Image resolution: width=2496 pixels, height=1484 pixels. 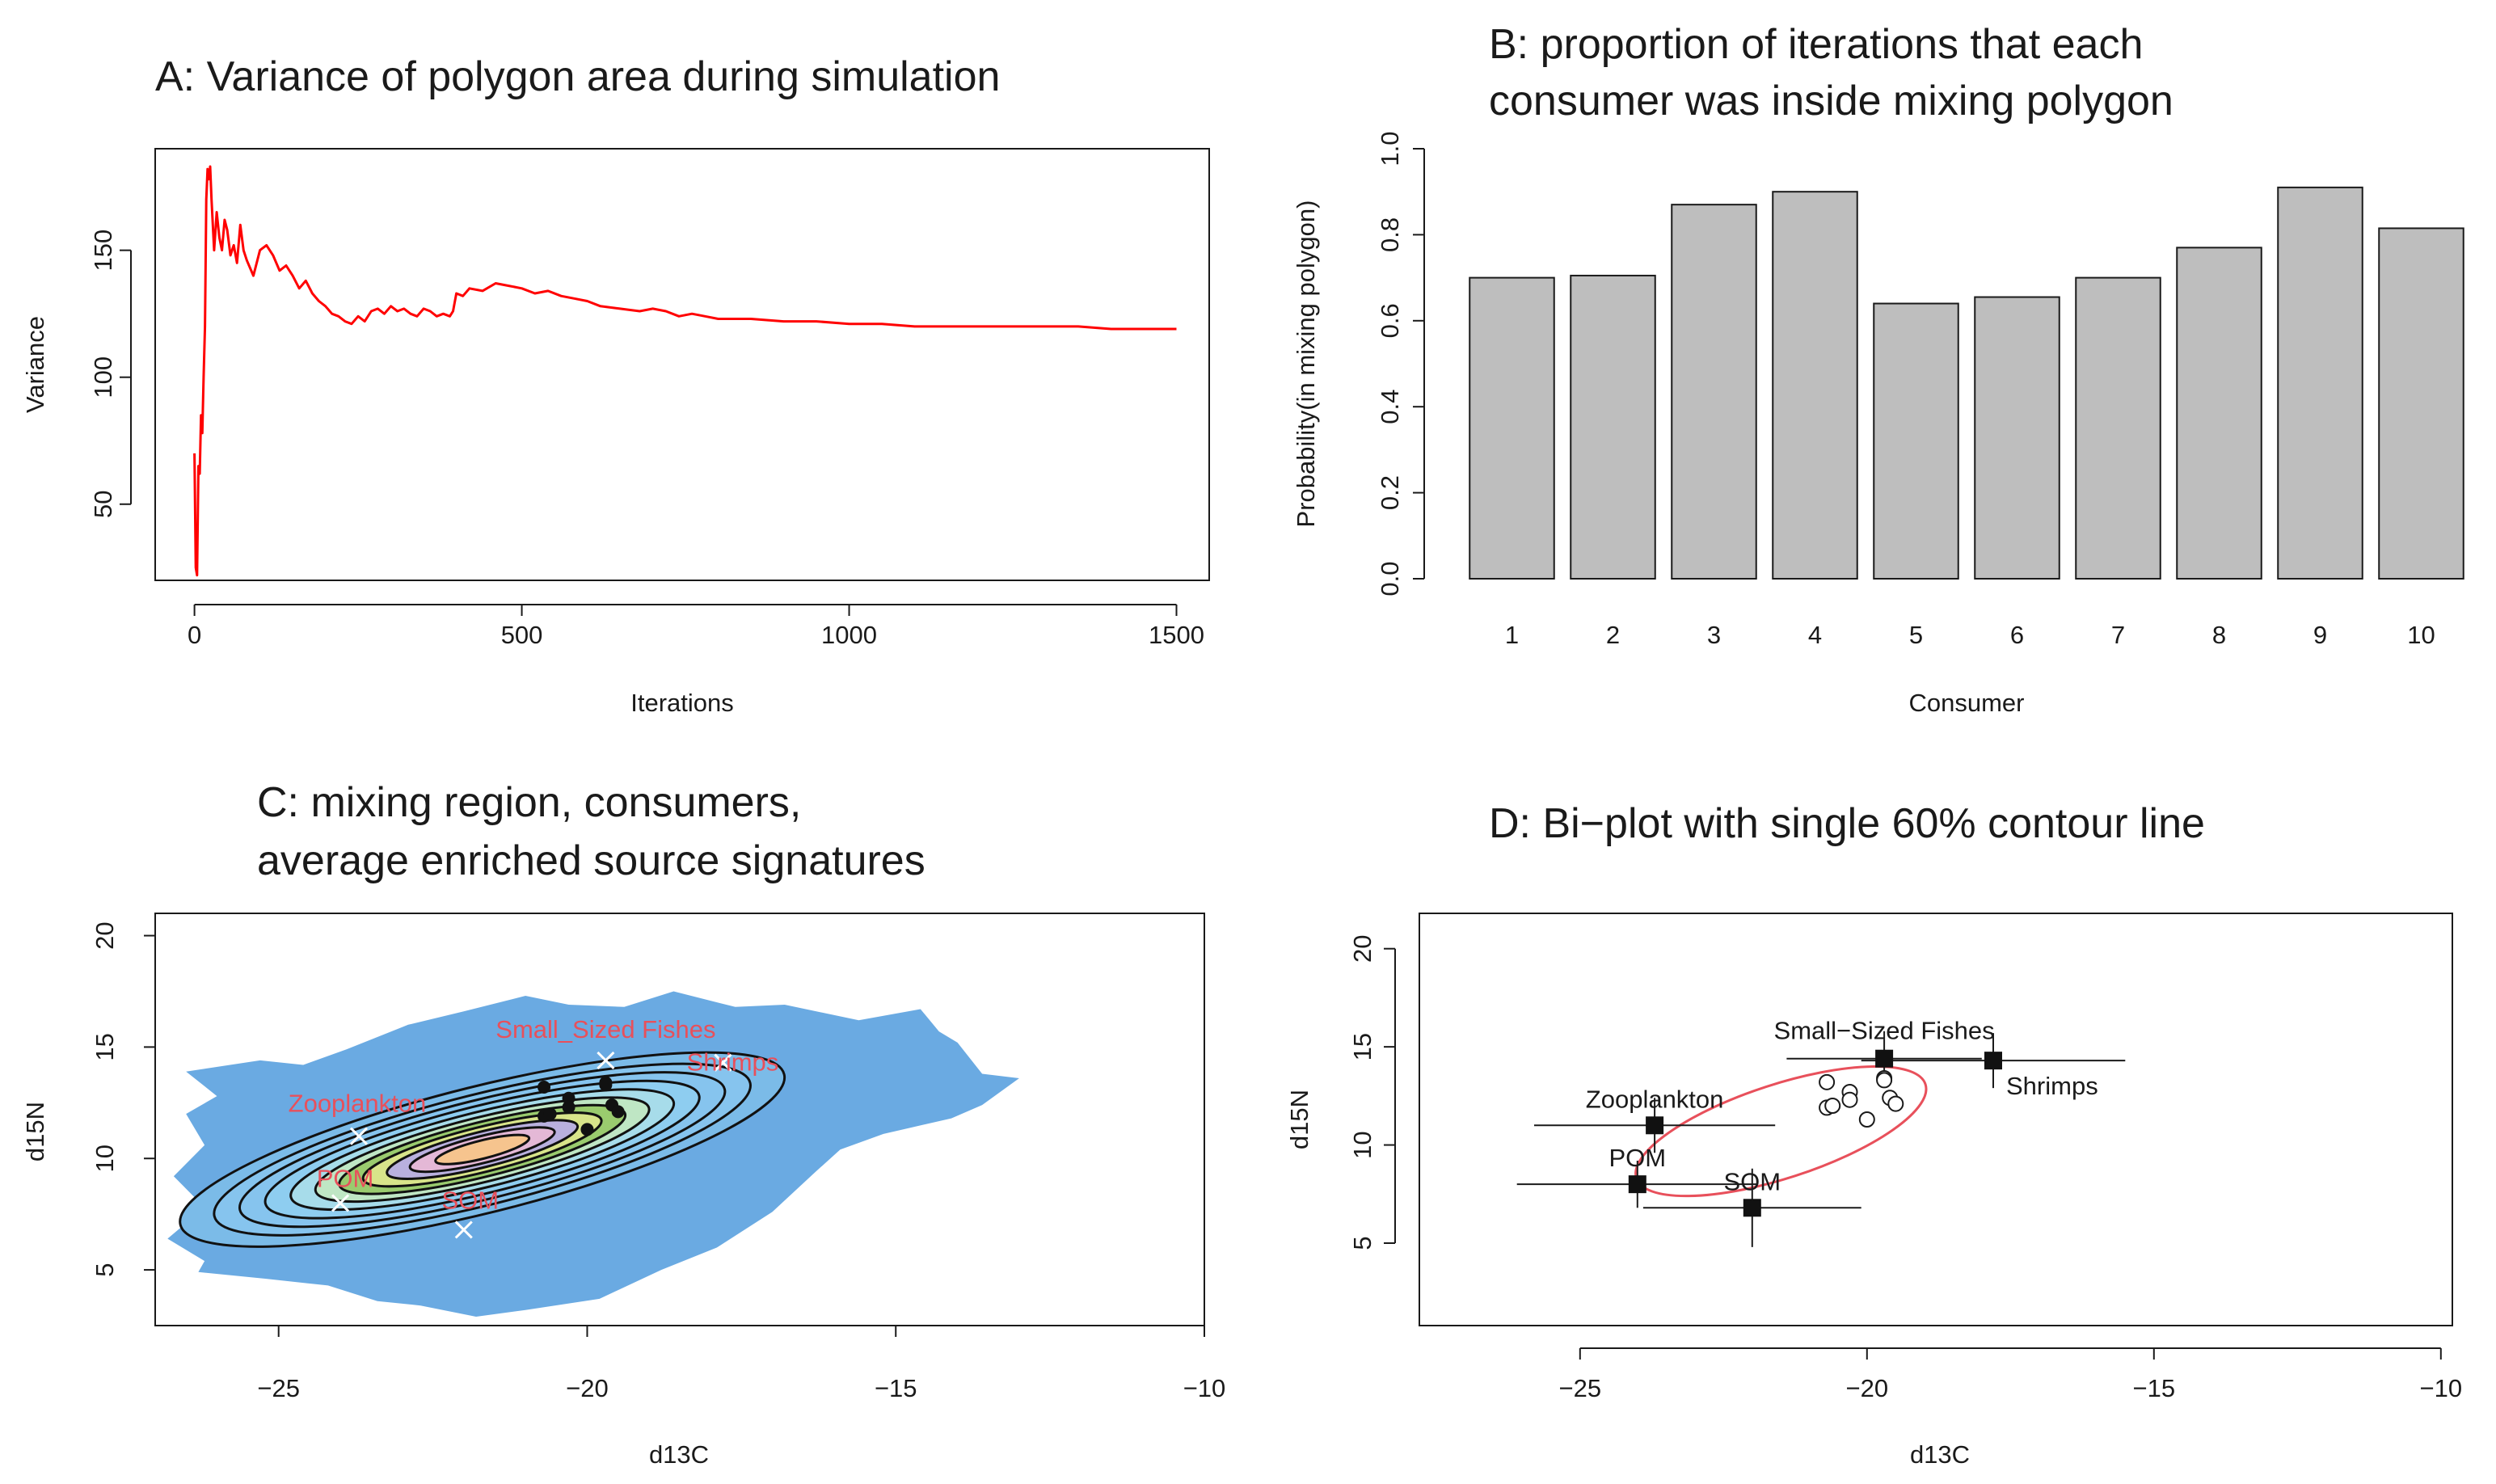 What do you see at coordinates (685, 371) in the screenshot?
I see `series-line-variance` at bounding box center [685, 371].